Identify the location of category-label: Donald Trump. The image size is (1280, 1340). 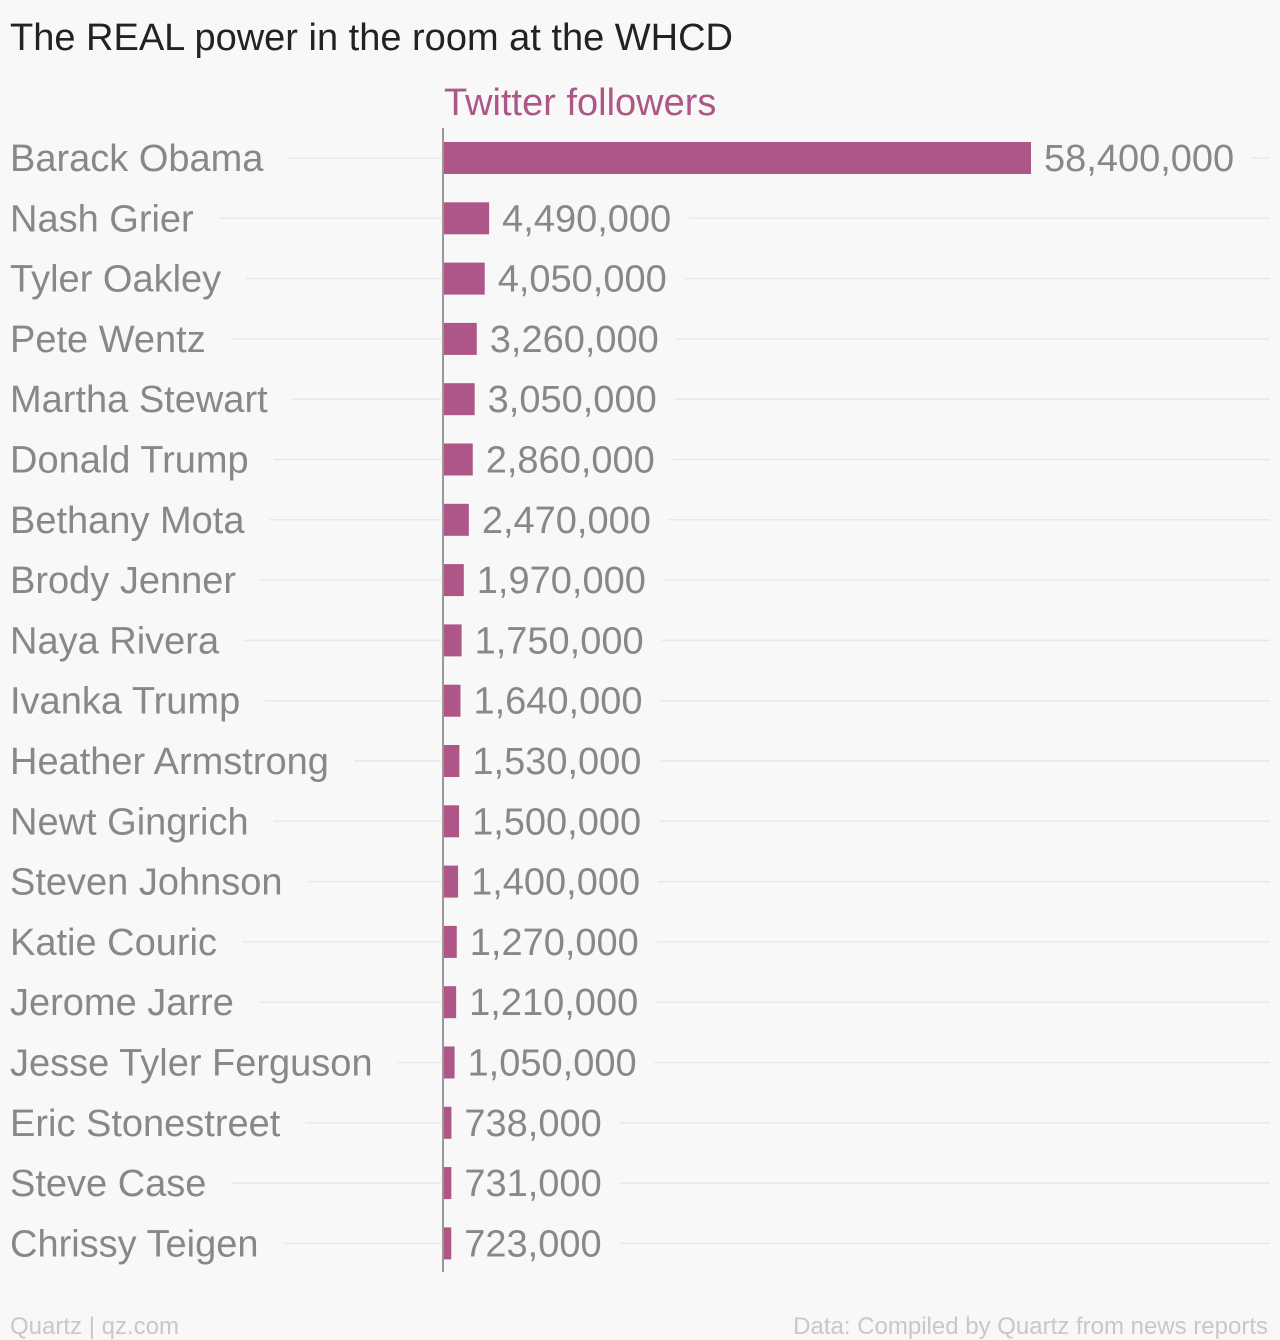
(129, 461).